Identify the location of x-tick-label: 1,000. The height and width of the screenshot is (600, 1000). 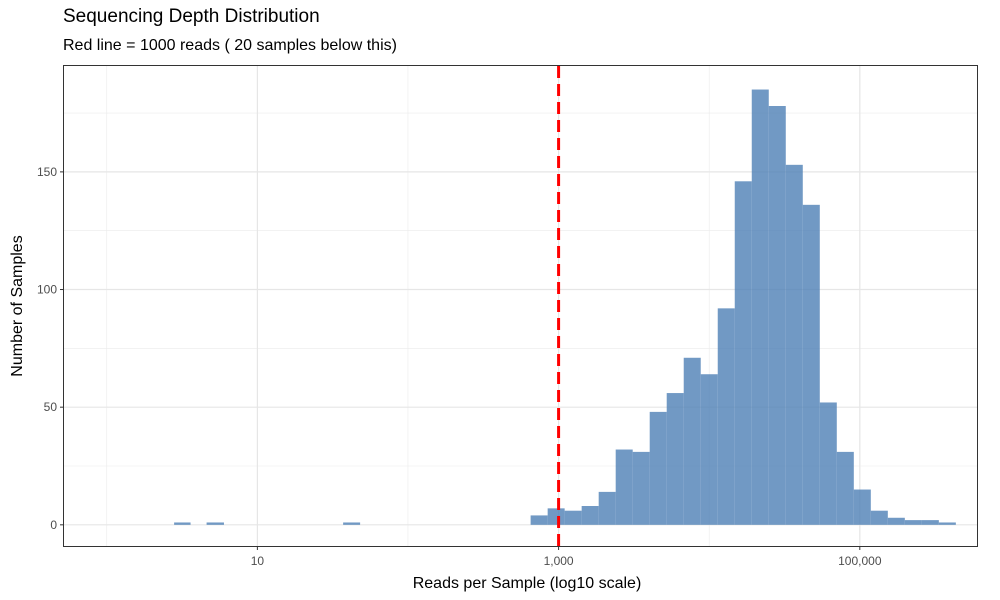
(559, 561).